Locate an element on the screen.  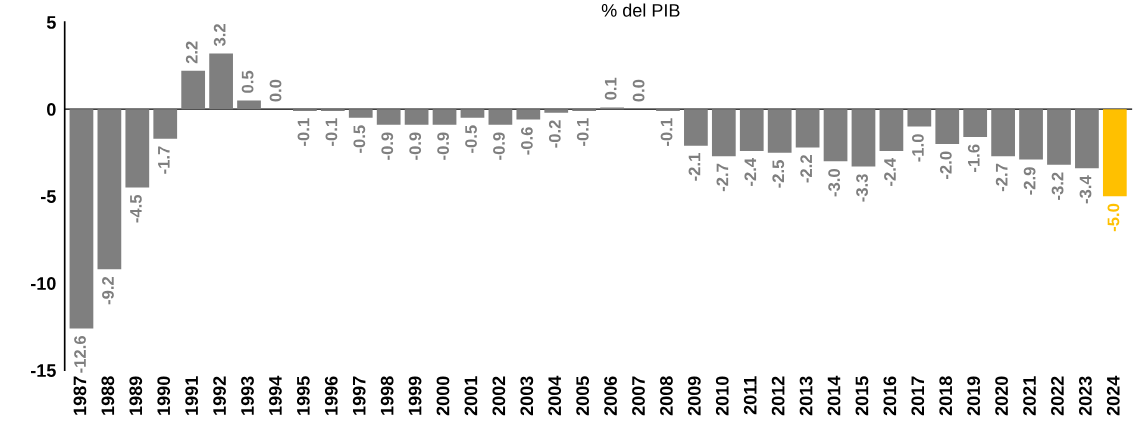
data-label: -5.0 is located at coordinates (1113, 217).